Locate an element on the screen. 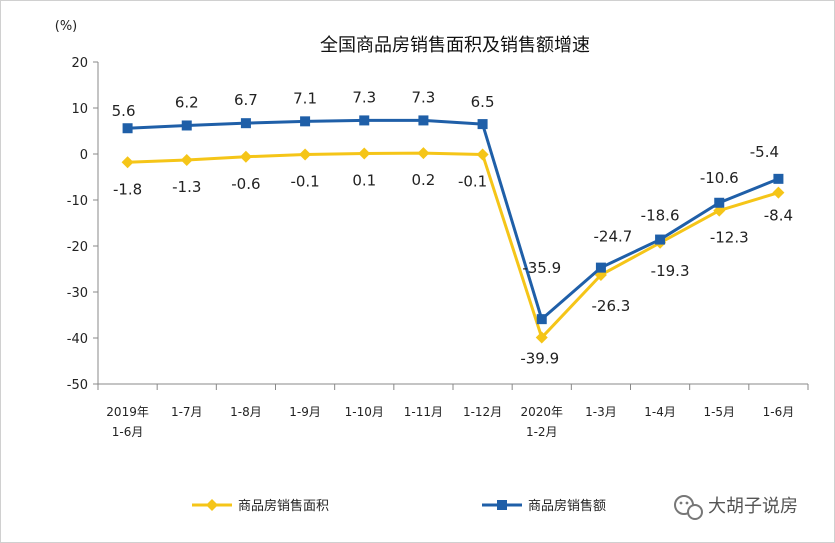 The image size is (835, 543). data-label: -39.9 is located at coordinates (539, 359).